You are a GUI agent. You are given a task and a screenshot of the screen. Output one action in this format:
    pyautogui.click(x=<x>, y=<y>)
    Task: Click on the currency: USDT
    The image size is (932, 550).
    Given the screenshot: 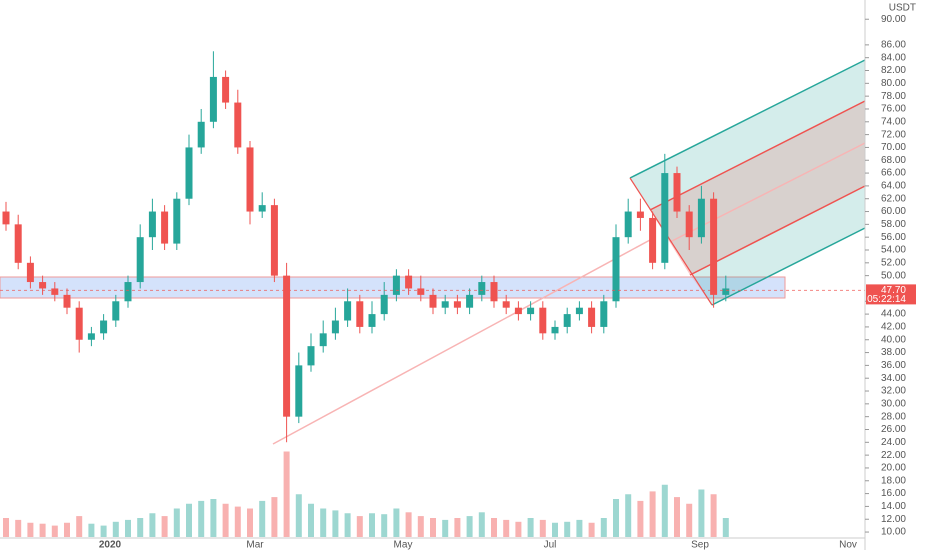 What is the action you would take?
    pyautogui.click(x=902, y=8)
    